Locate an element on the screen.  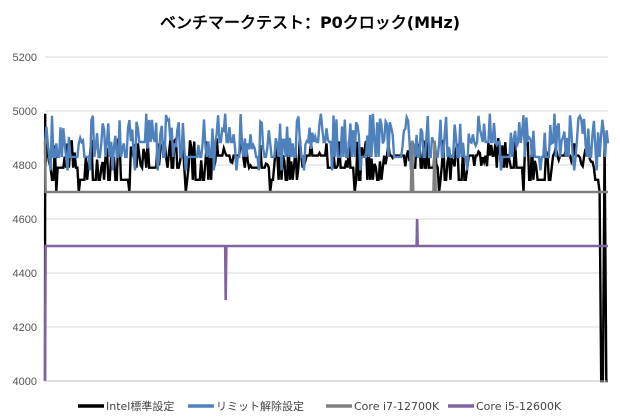
legend-item: リミット解除設定 is located at coordinates (246, 406).